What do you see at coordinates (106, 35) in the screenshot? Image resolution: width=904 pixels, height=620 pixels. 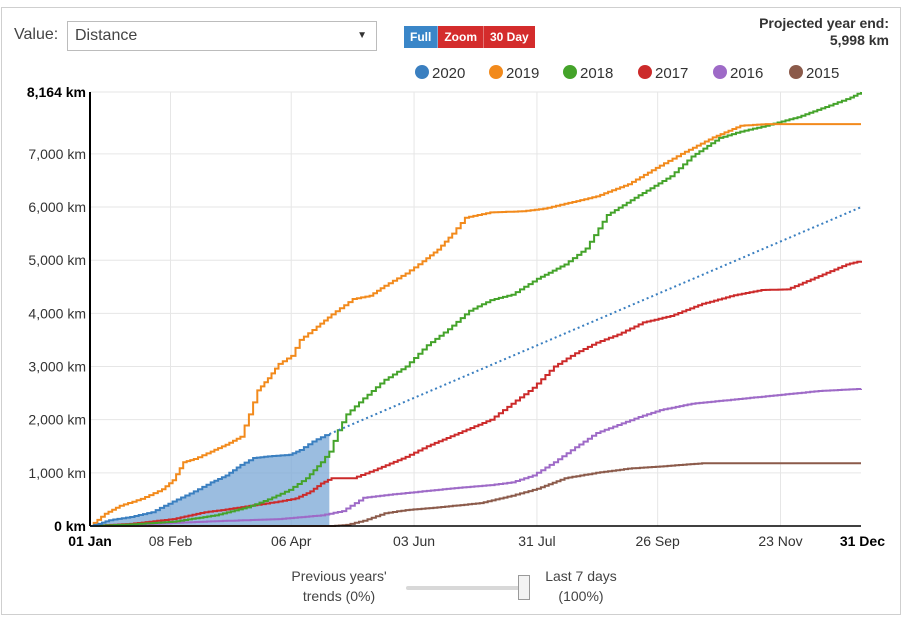 I see `value-select-text: Distance` at bounding box center [106, 35].